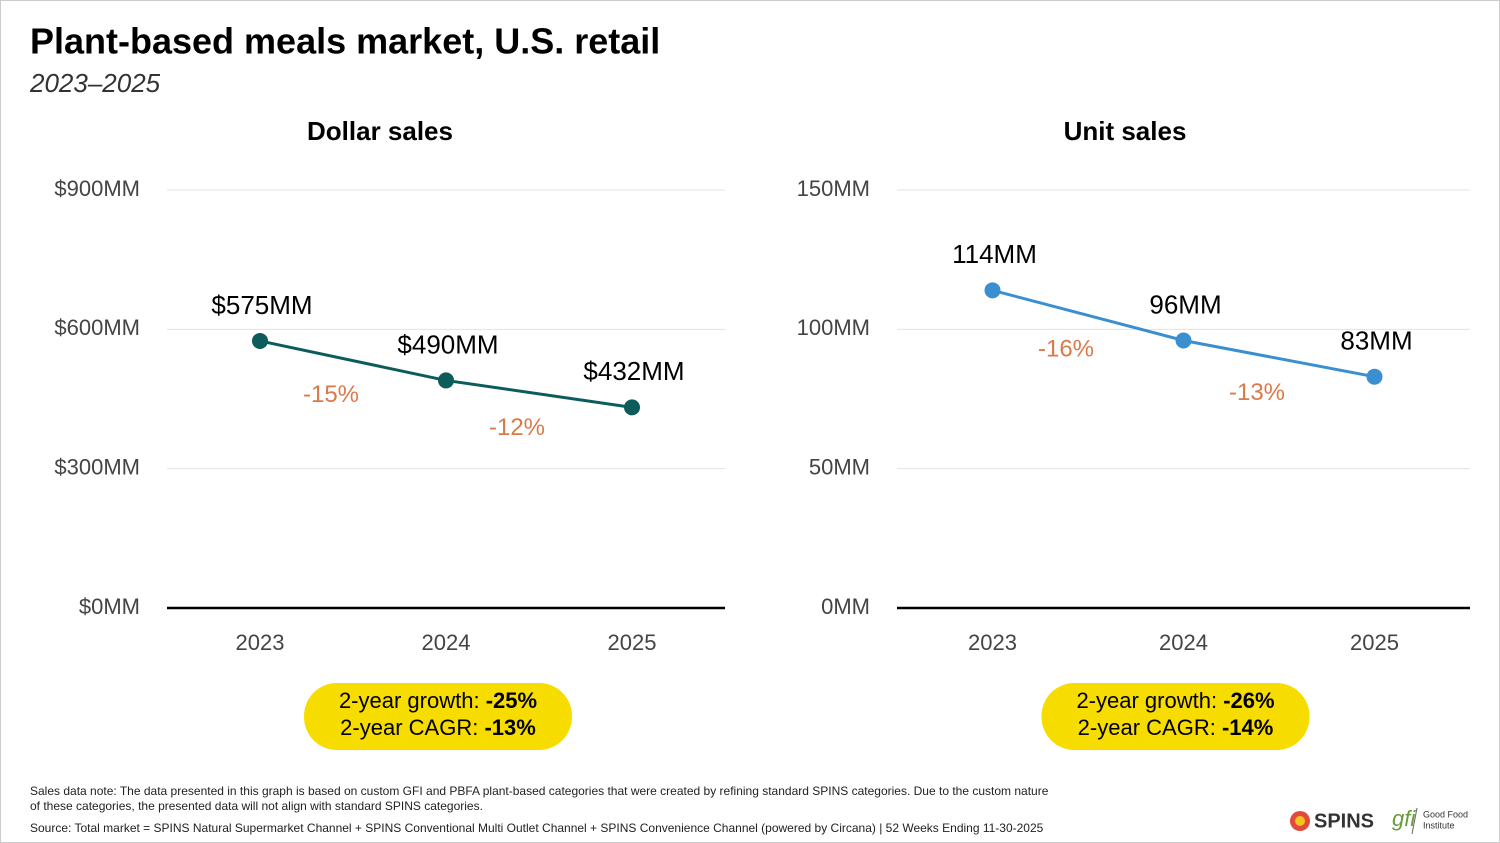  I want to click on summary-line: 2-year growth: -26%, so click(1175, 700).